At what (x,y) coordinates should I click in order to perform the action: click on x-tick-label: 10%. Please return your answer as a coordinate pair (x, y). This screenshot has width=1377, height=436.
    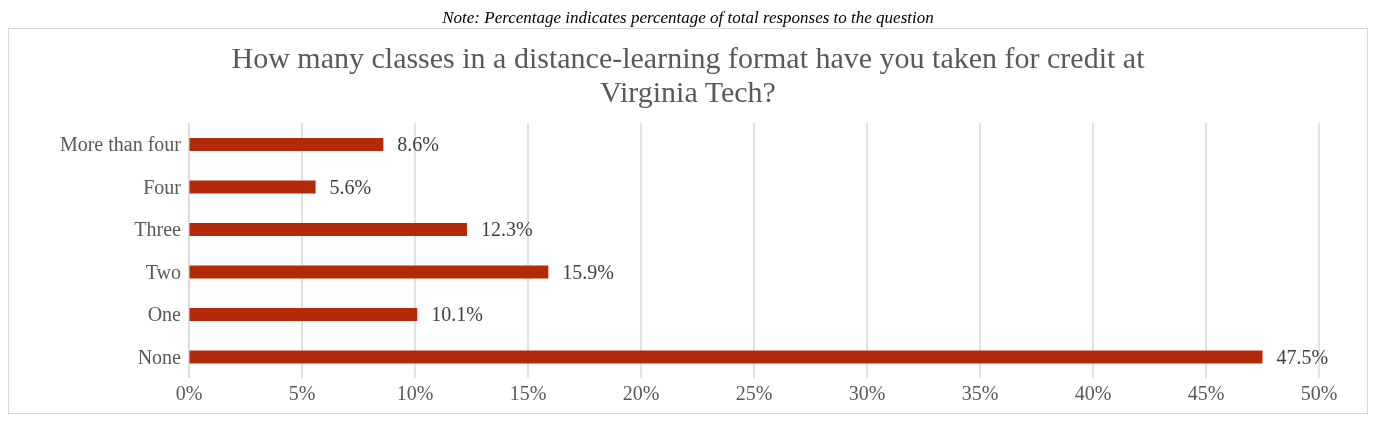
    Looking at the image, I should click on (415, 393).